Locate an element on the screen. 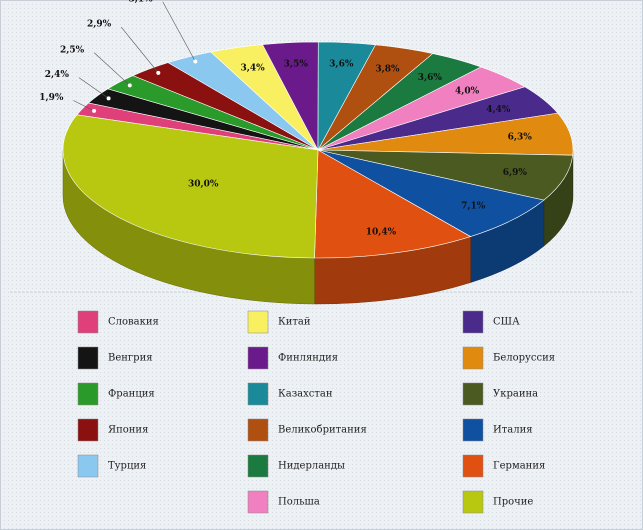 The image size is (643, 530). legend-label: Украина is located at coordinates (515, 394).